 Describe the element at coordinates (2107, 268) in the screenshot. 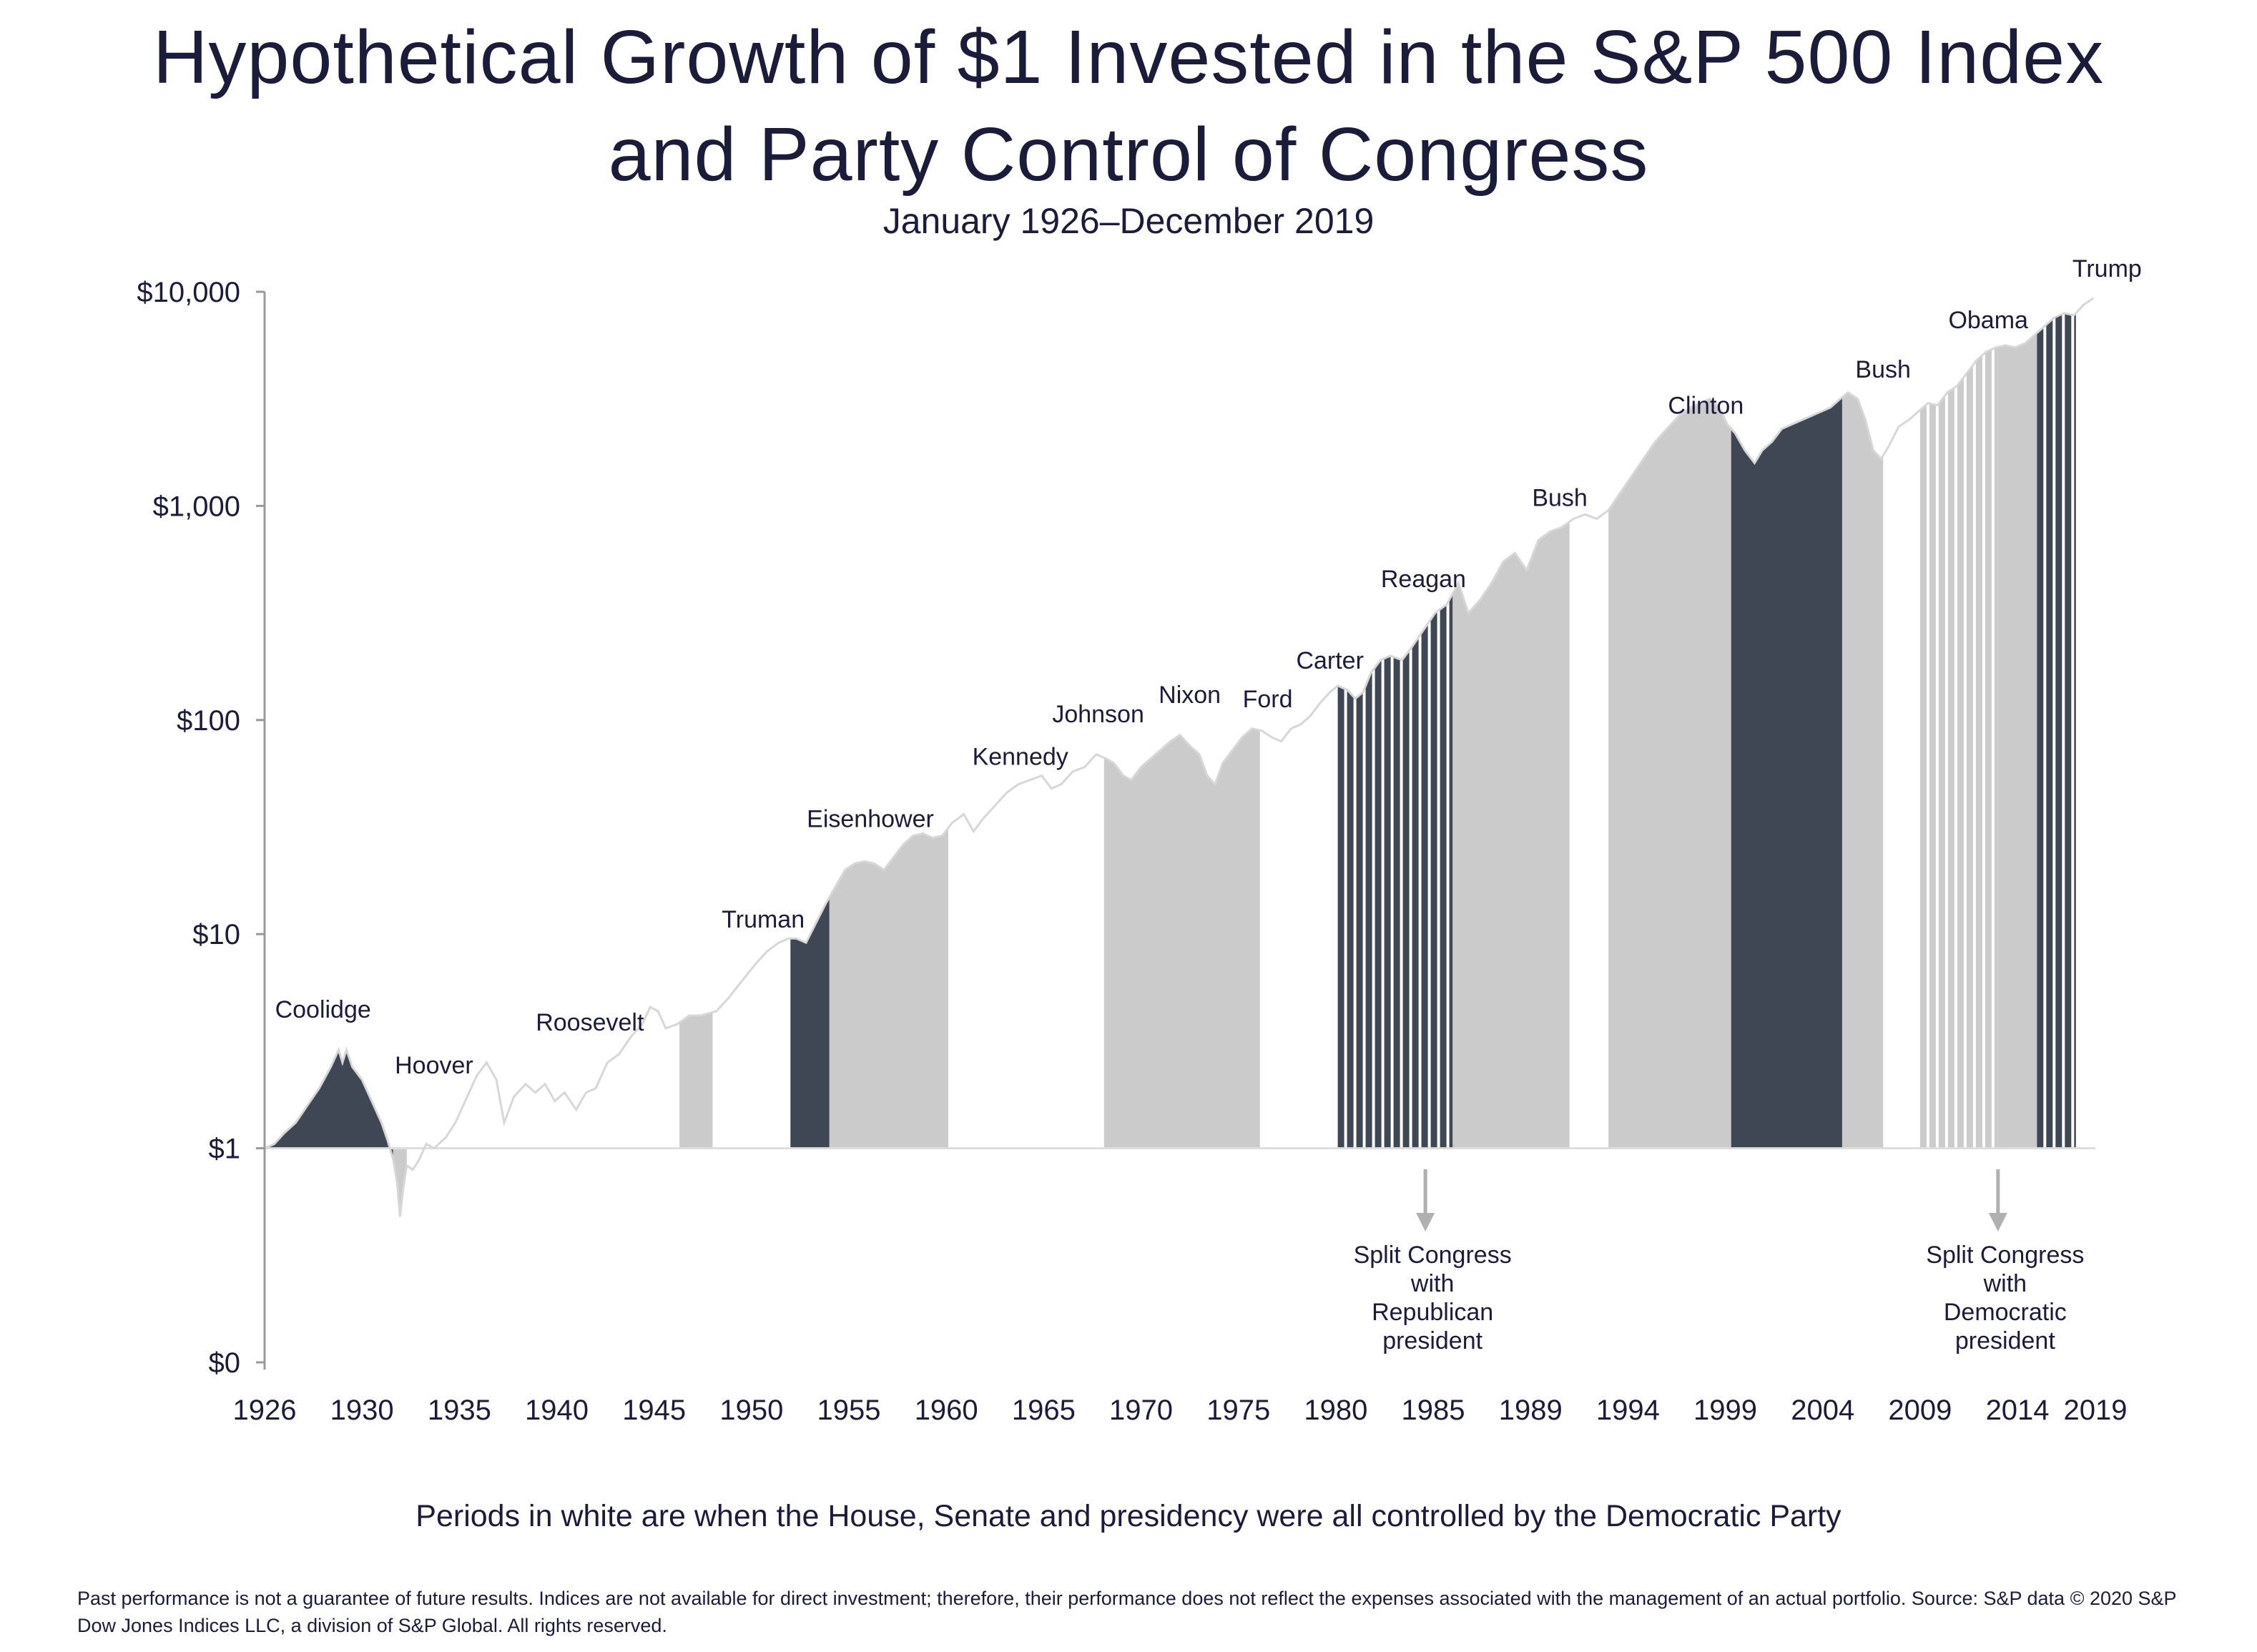

I see `president-label: Trump` at that location.